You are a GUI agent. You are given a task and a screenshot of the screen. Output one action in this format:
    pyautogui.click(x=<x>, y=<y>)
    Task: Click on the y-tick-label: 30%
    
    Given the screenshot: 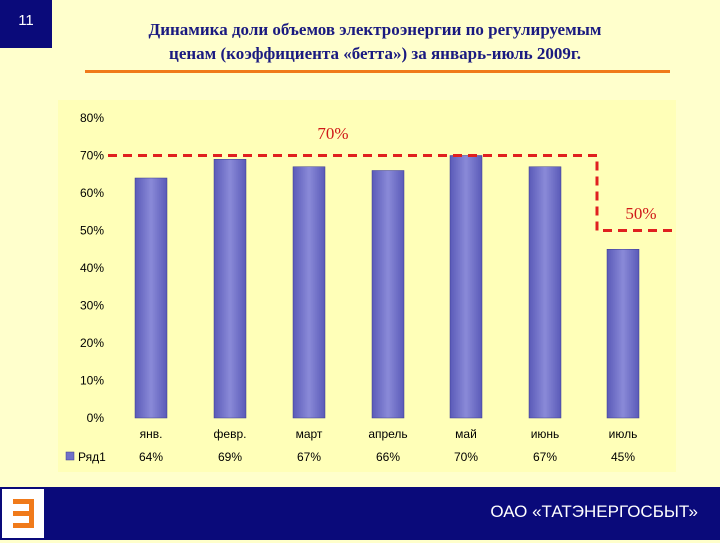 What is the action you would take?
    pyautogui.click(x=92, y=306)
    